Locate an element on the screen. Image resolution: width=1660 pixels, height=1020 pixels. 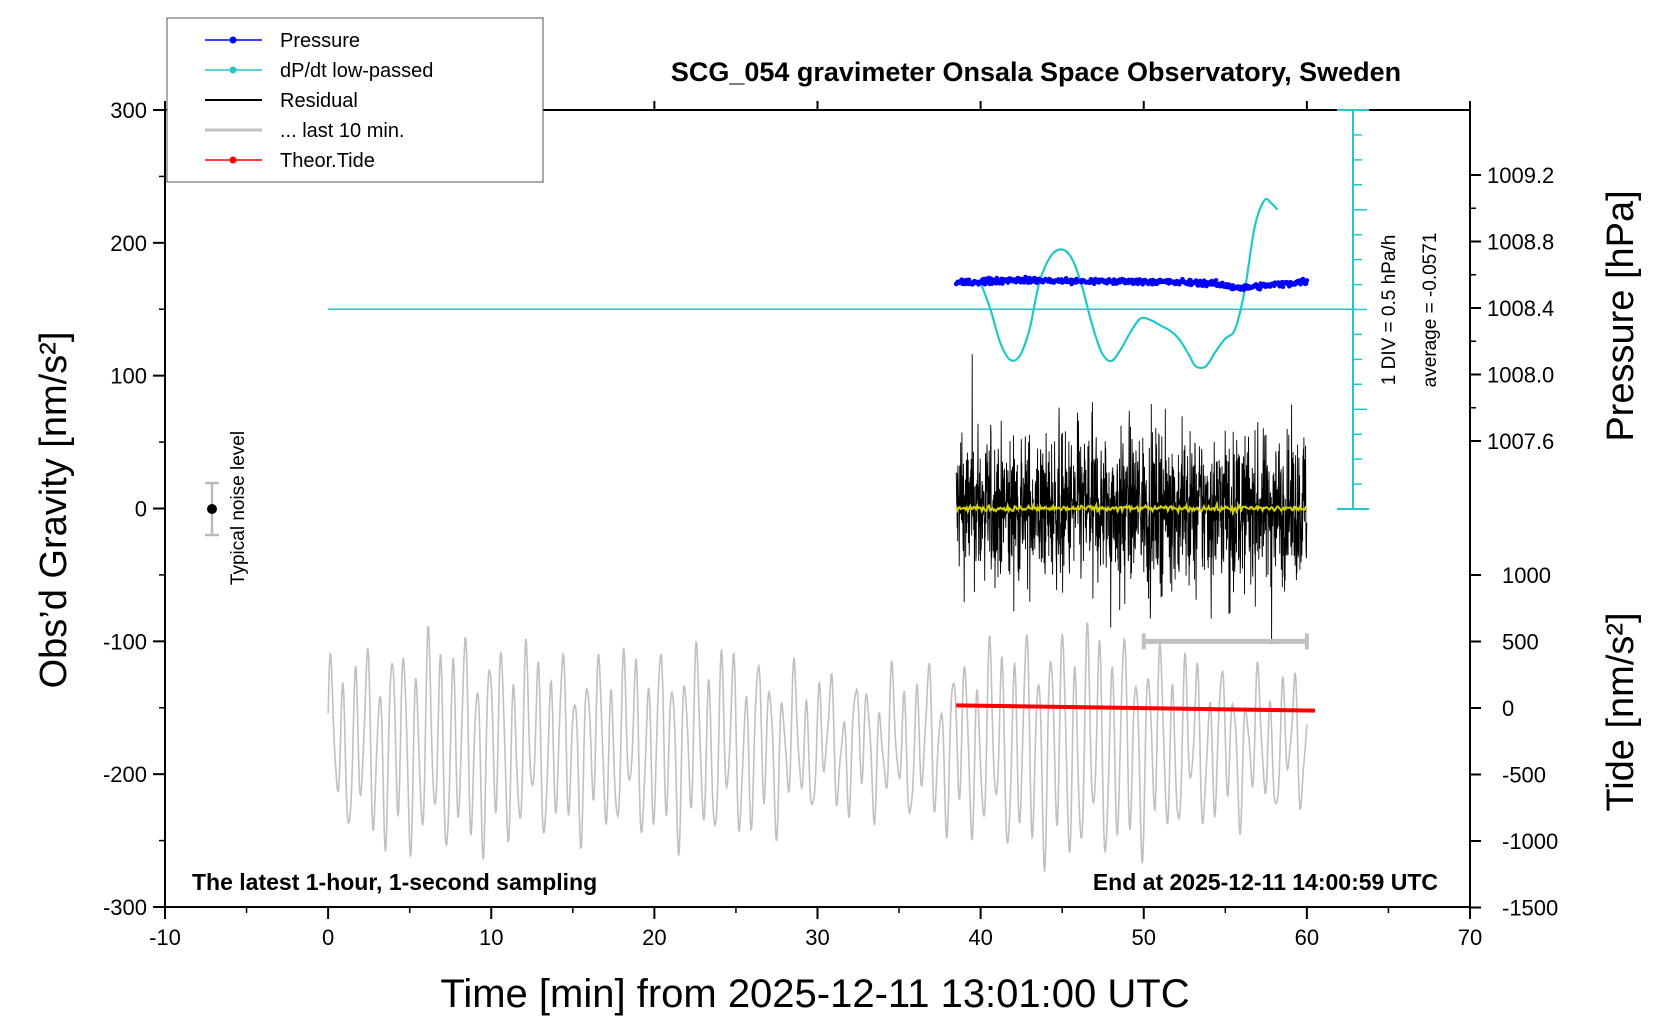
y-axis-label-left: Obs’d Gravity [nm/s²] is located at coordinates (54, 510).